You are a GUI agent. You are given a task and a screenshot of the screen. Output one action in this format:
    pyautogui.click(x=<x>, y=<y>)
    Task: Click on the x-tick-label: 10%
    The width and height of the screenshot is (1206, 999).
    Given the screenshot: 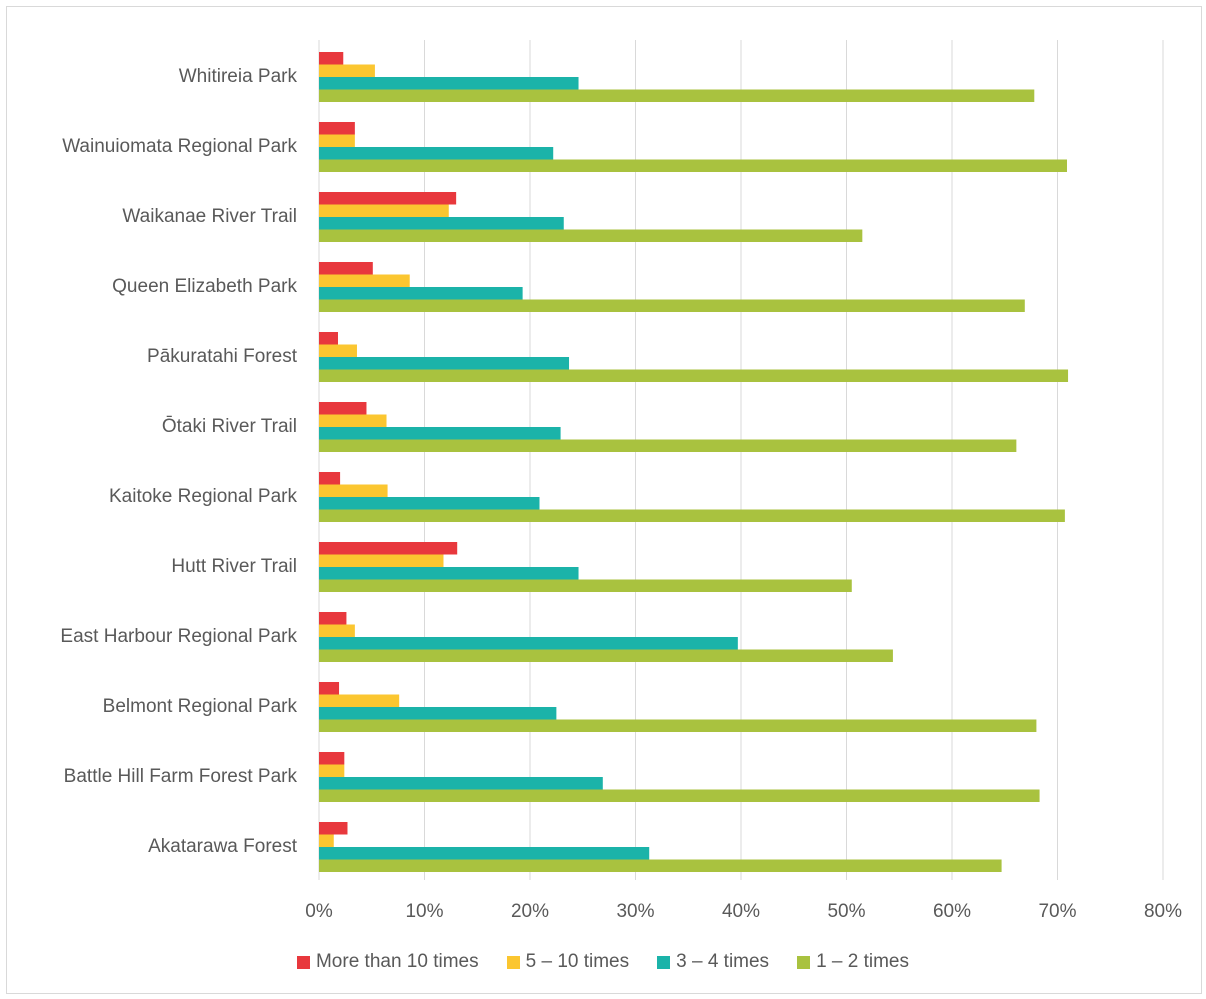 What is the action you would take?
    pyautogui.click(x=424, y=911)
    